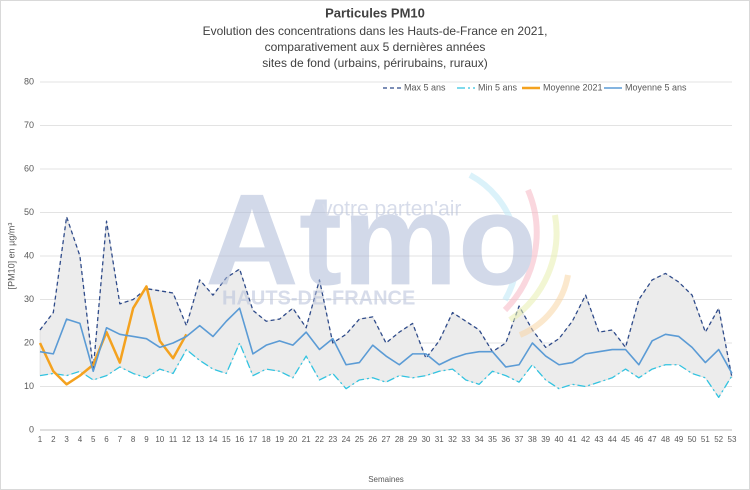 The width and height of the screenshot is (750, 490). I want to click on x-tick-label: 21, so click(306, 439).